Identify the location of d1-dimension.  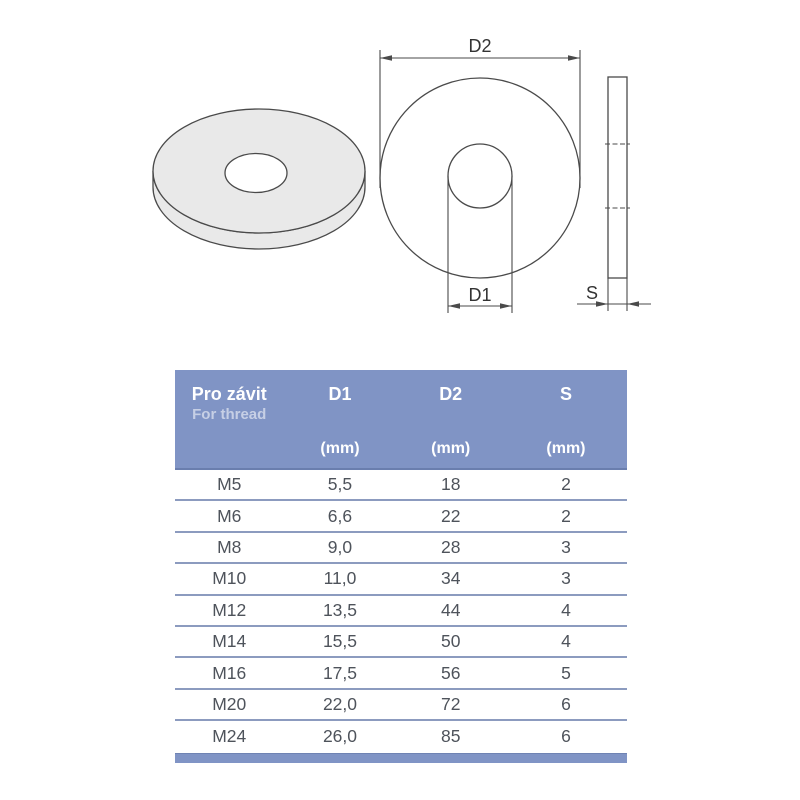
(480, 244).